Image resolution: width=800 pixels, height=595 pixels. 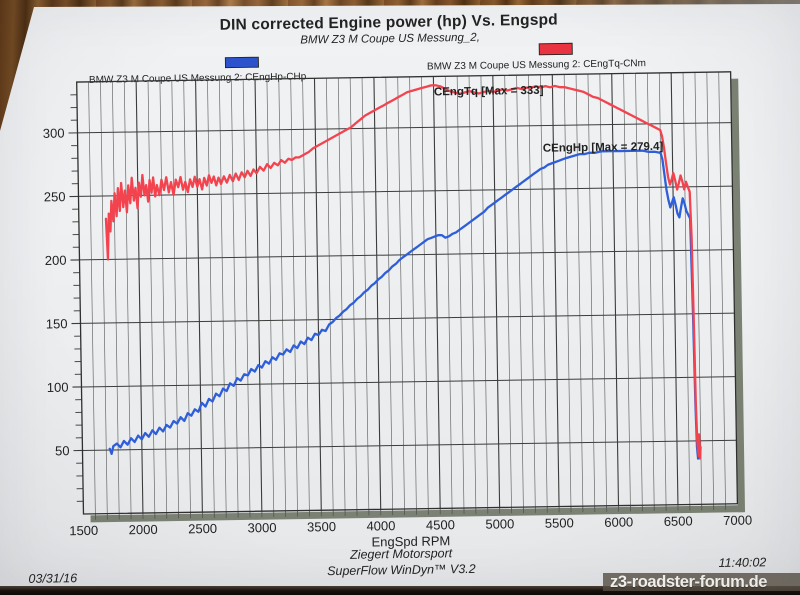 What do you see at coordinates (738, 295) in the screenshot?
I see `frame-shadow-right` at bounding box center [738, 295].